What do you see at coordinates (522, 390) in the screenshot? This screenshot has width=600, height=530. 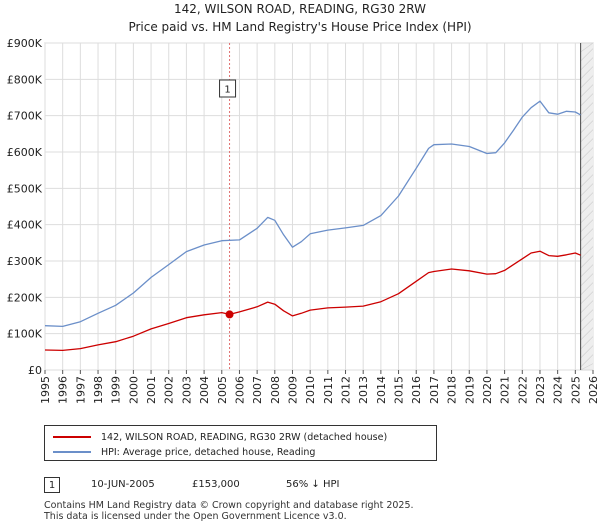 I see `x-tick-label: 2022` at bounding box center [522, 390].